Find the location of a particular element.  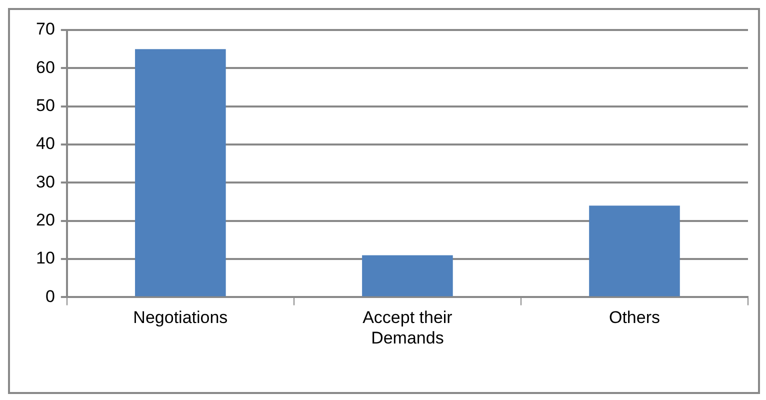

y-tick-label: 20 is located at coordinates (45, 220).